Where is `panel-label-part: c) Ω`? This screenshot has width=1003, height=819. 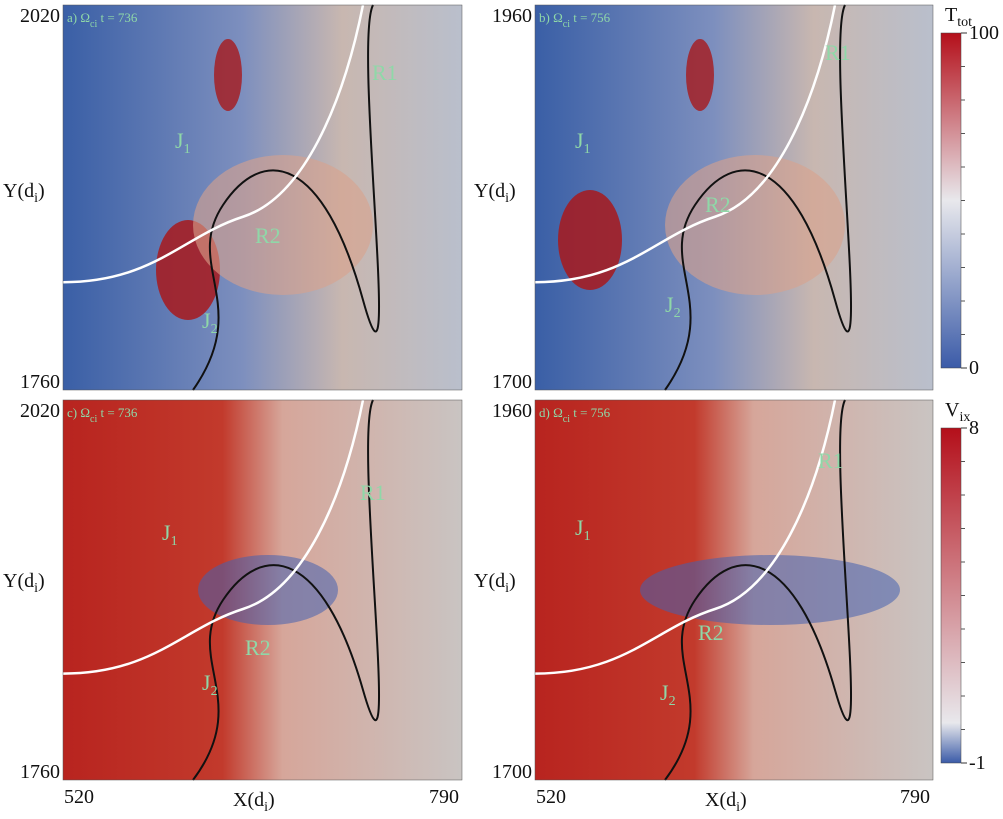
panel-label-part: c) Ω is located at coordinates (78, 412).